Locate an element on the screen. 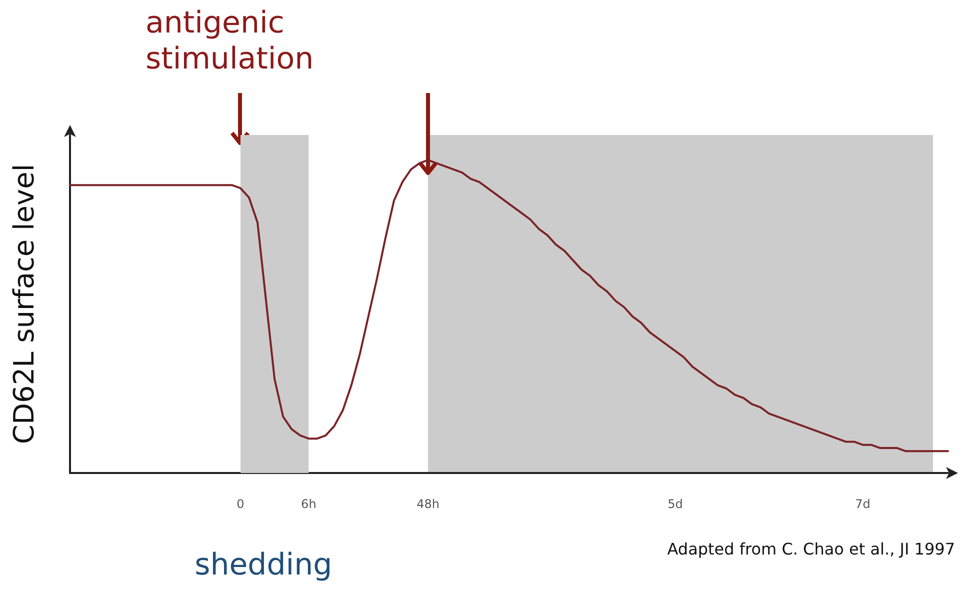 This screenshot has height=590, width=960. x-tick-label: 0 is located at coordinates (240, 504).